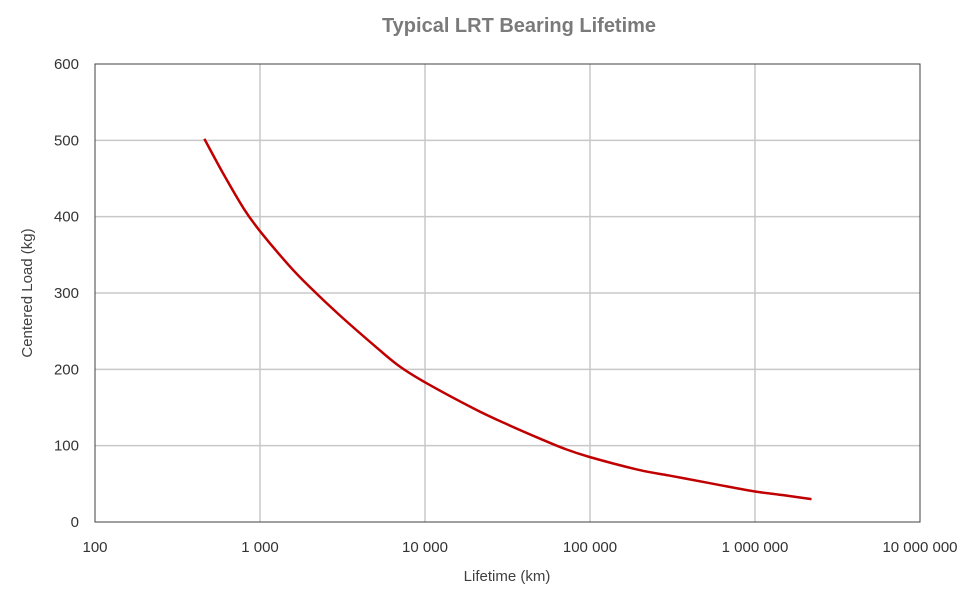  I want to click on y-tick-labels: 0 100 200 300 400 500 600, so click(66, 293).